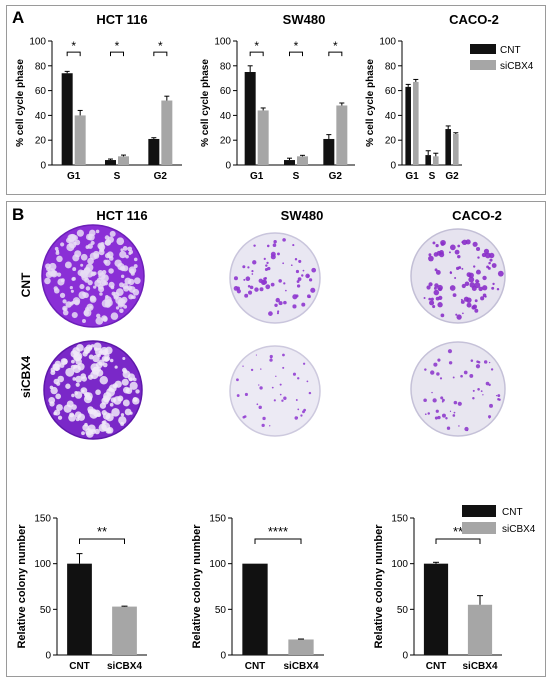  I want to click on colony-dish-sw480-sicbx4, so click(275, 391).